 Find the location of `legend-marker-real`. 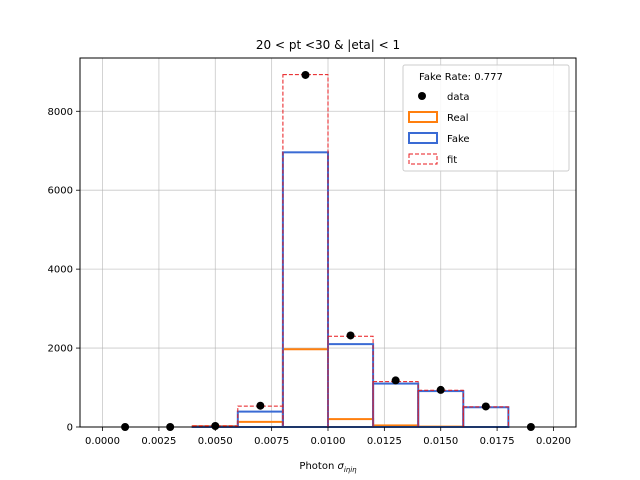

legend-marker-real is located at coordinates (423, 117).